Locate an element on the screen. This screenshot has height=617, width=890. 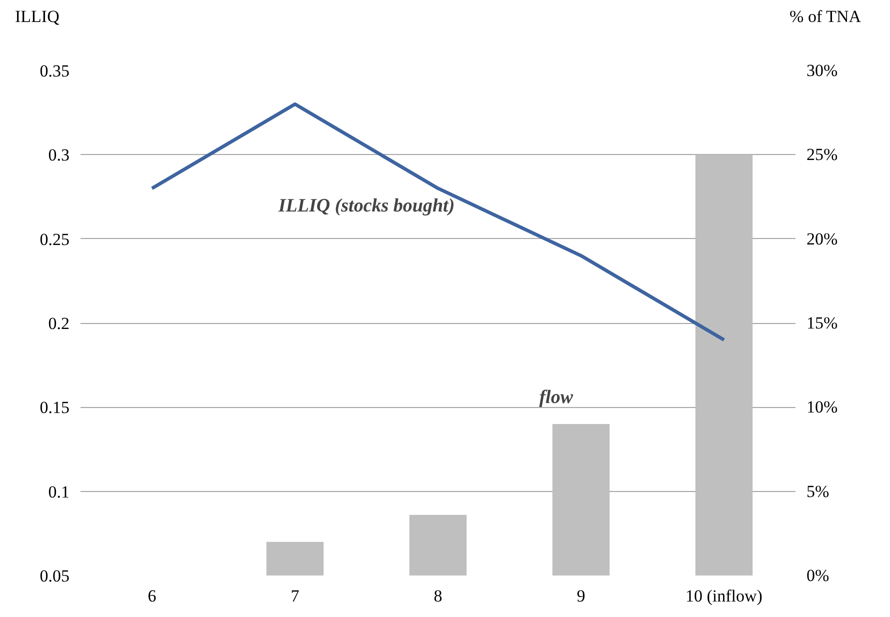
x-tick-label: 10 (inflow) is located at coordinates (724, 596).